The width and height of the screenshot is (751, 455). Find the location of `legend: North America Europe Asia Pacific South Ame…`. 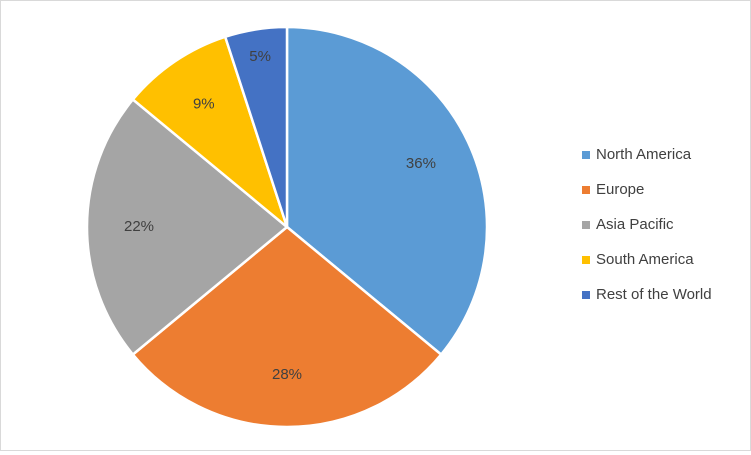

legend: North America Europe Asia Pacific South Ame… is located at coordinates (647, 224).